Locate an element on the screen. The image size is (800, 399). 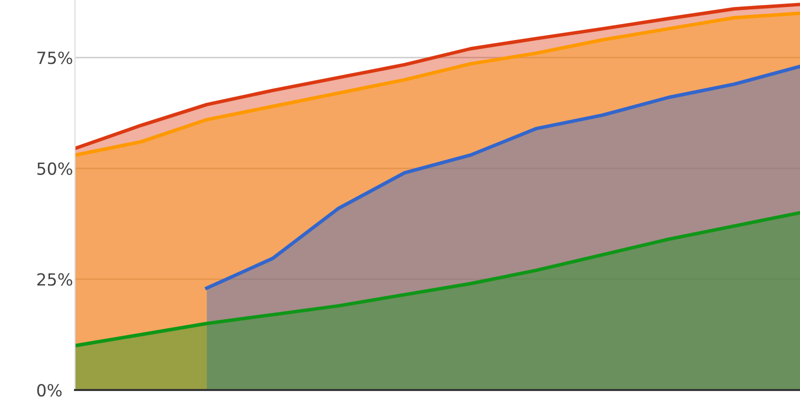
y-tick-label: 50% is located at coordinates (54, 168).